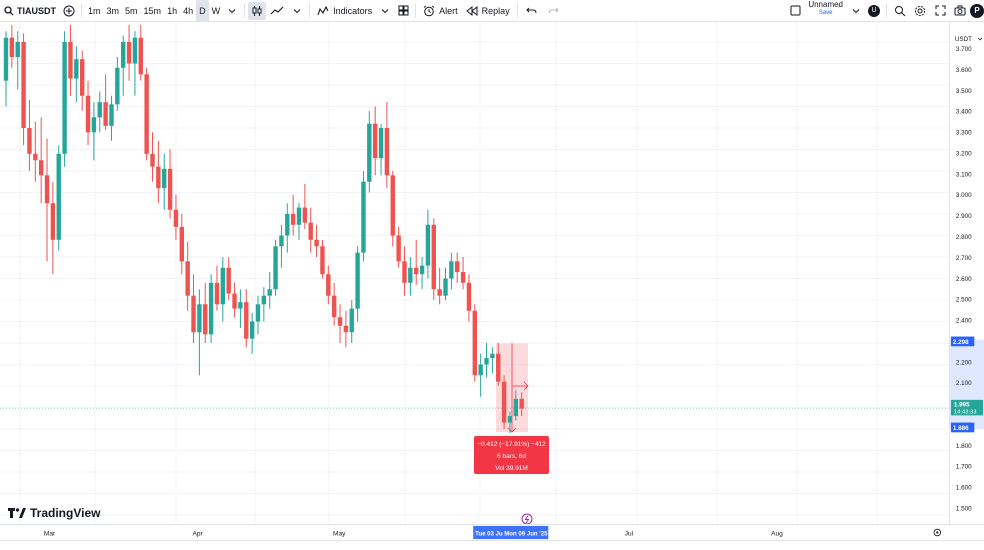  What do you see at coordinates (440, 11) in the screenshot?
I see `alert-button: Alert` at bounding box center [440, 11].